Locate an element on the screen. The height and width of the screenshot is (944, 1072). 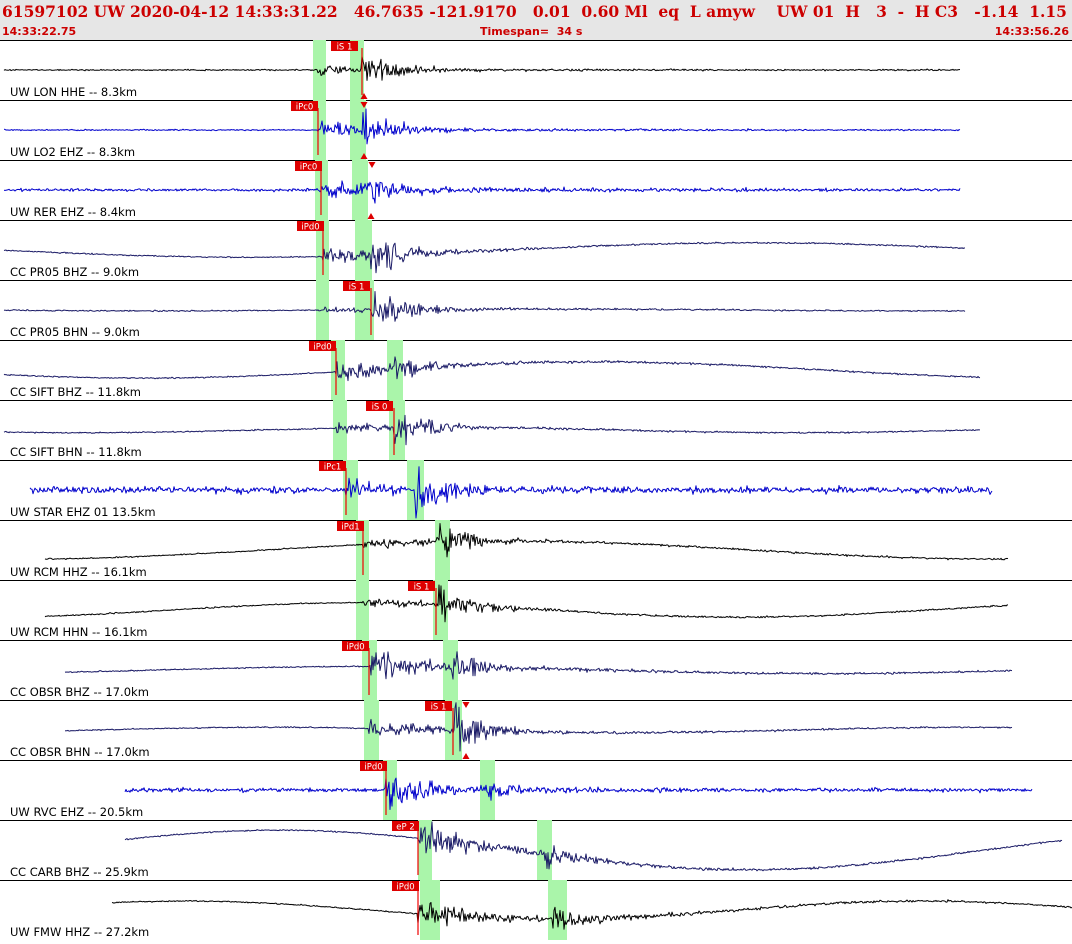
station-label: CC PR05 BHN -- 9.0km is located at coordinates (75, 332).